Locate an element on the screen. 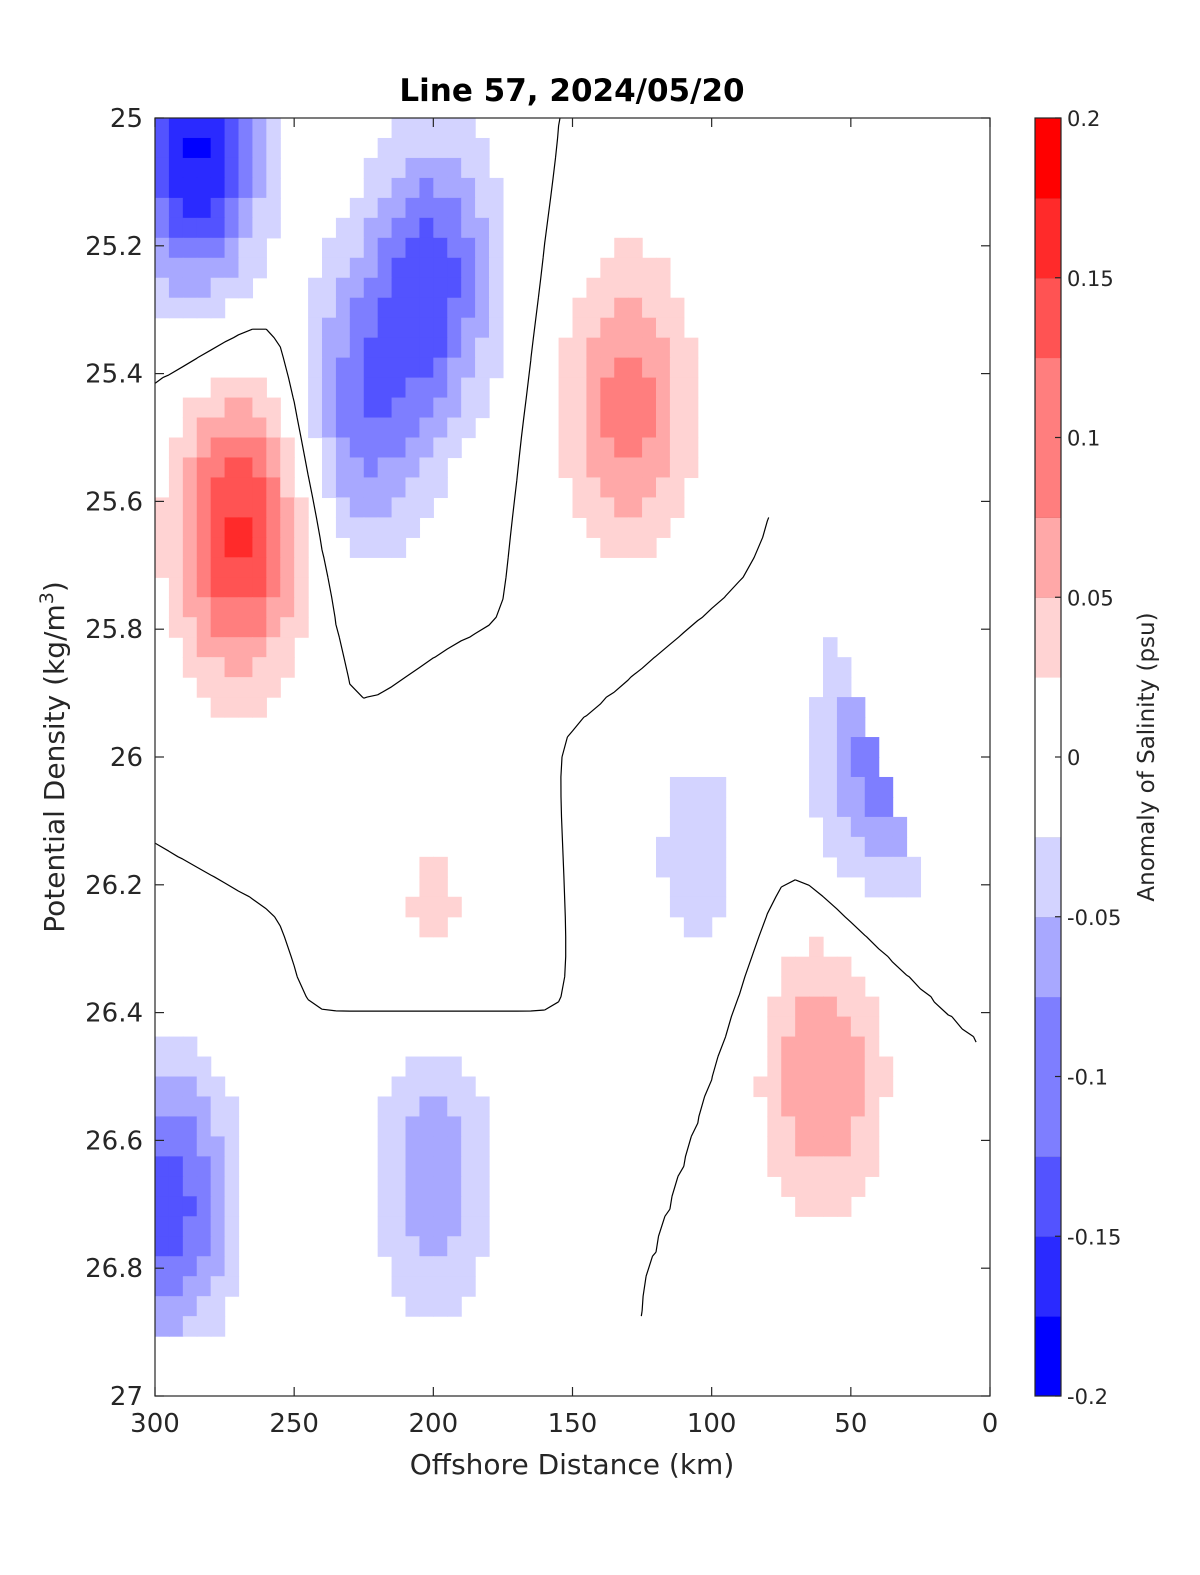  x-tick-label: 100 is located at coordinates (712, 1424).